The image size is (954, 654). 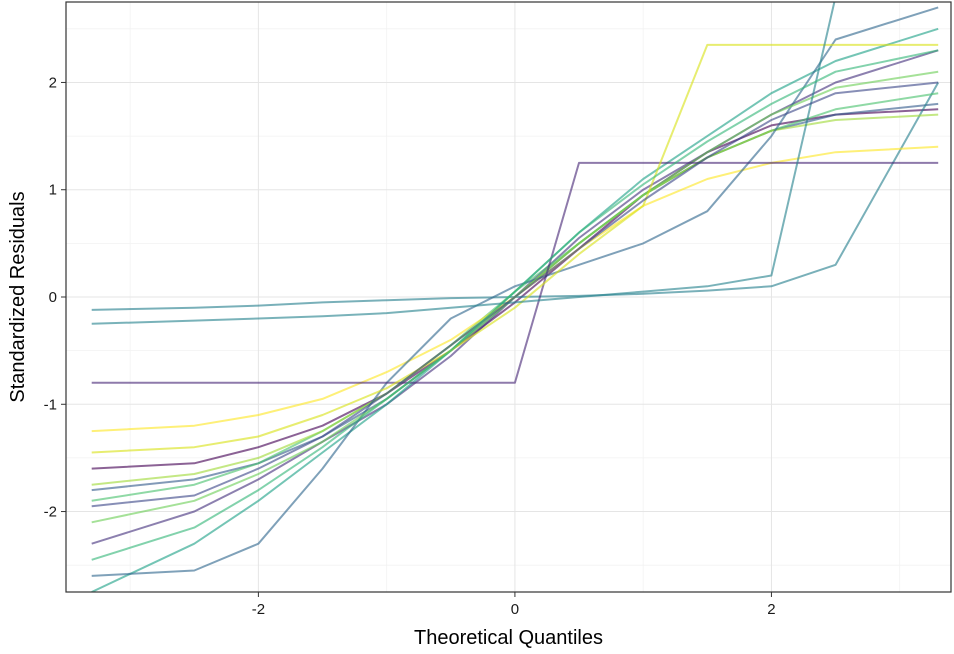 What do you see at coordinates (258, 609) in the screenshot?
I see `x-tick-label: -2` at bounding box center [258, 609].